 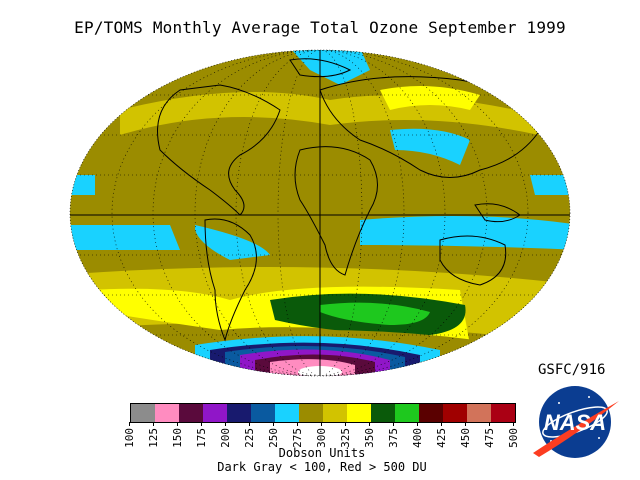 What do you see at coordinates (312, 367) in the screenshot?
I see `ozone-hole-pink` at bounding box center [312, 367].